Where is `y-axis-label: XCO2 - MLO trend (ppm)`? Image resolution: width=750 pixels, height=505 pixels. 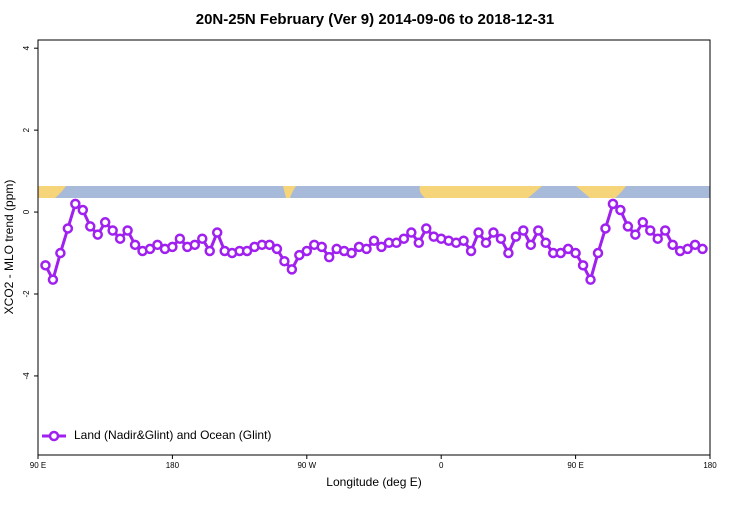
y-axis-label: XCO2 - MLO trend (ppm) is located at coordinates (9, 247).